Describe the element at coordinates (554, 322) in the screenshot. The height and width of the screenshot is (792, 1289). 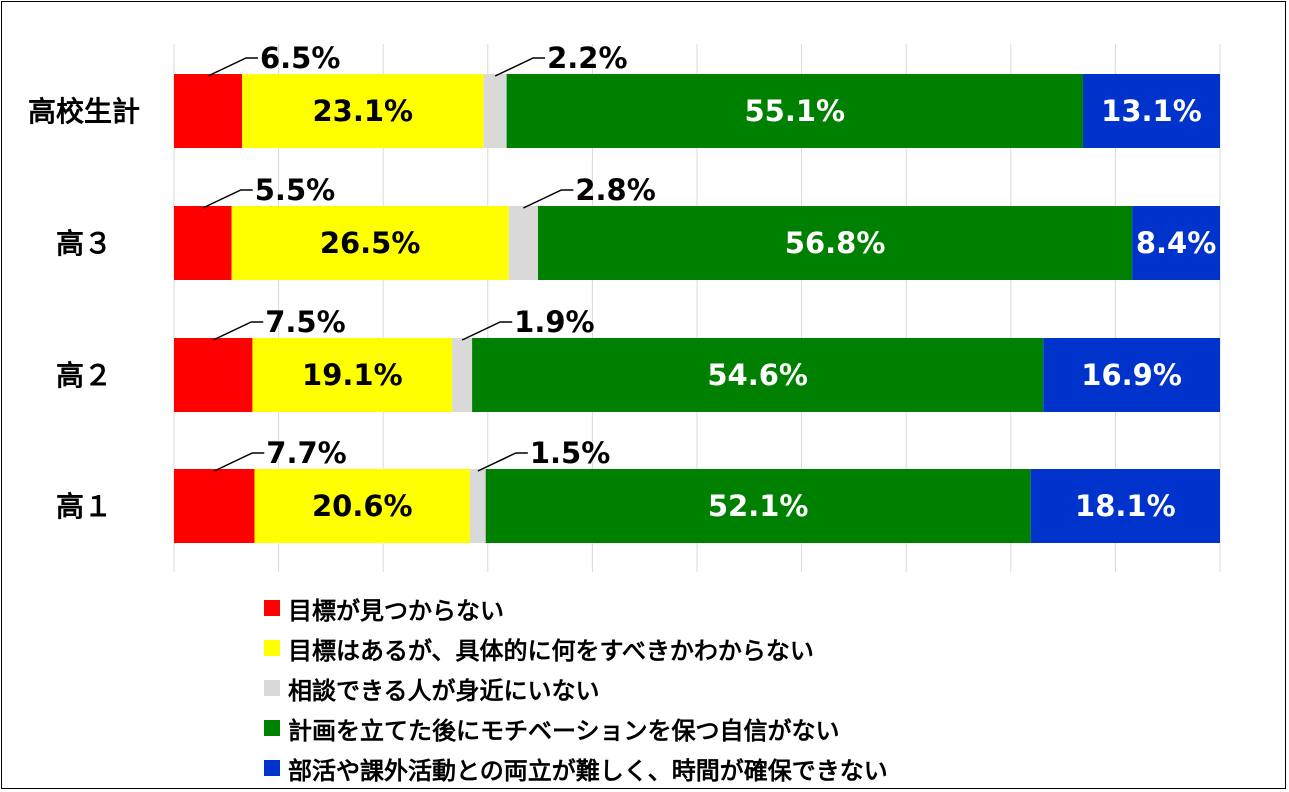
I see `data-label: 1.9%` at that location.